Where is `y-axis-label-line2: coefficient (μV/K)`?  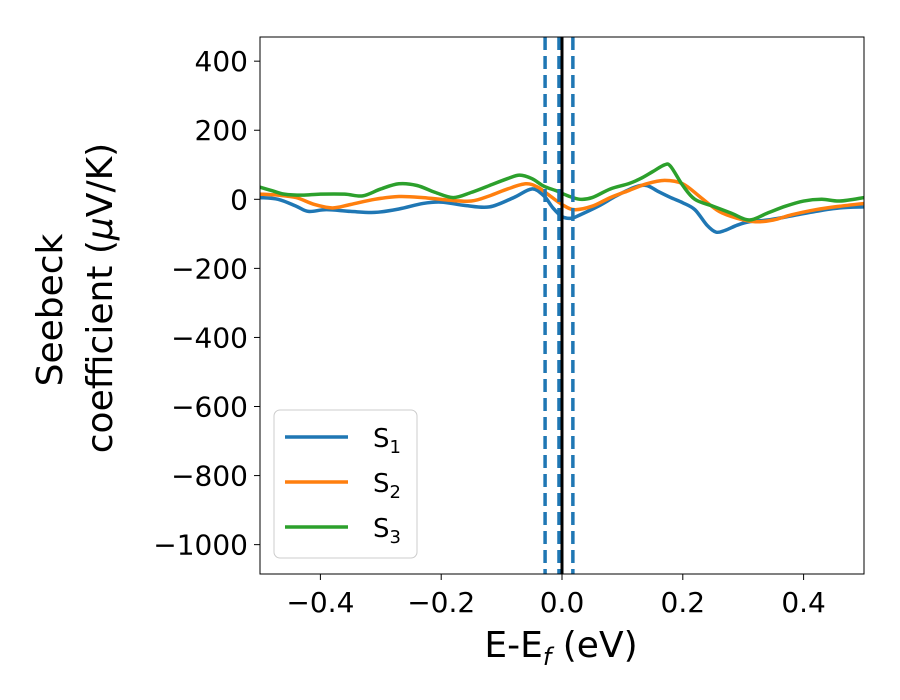
y-axis-label-line2: coefficient (μV/K) is located at coordinates (100, 298).